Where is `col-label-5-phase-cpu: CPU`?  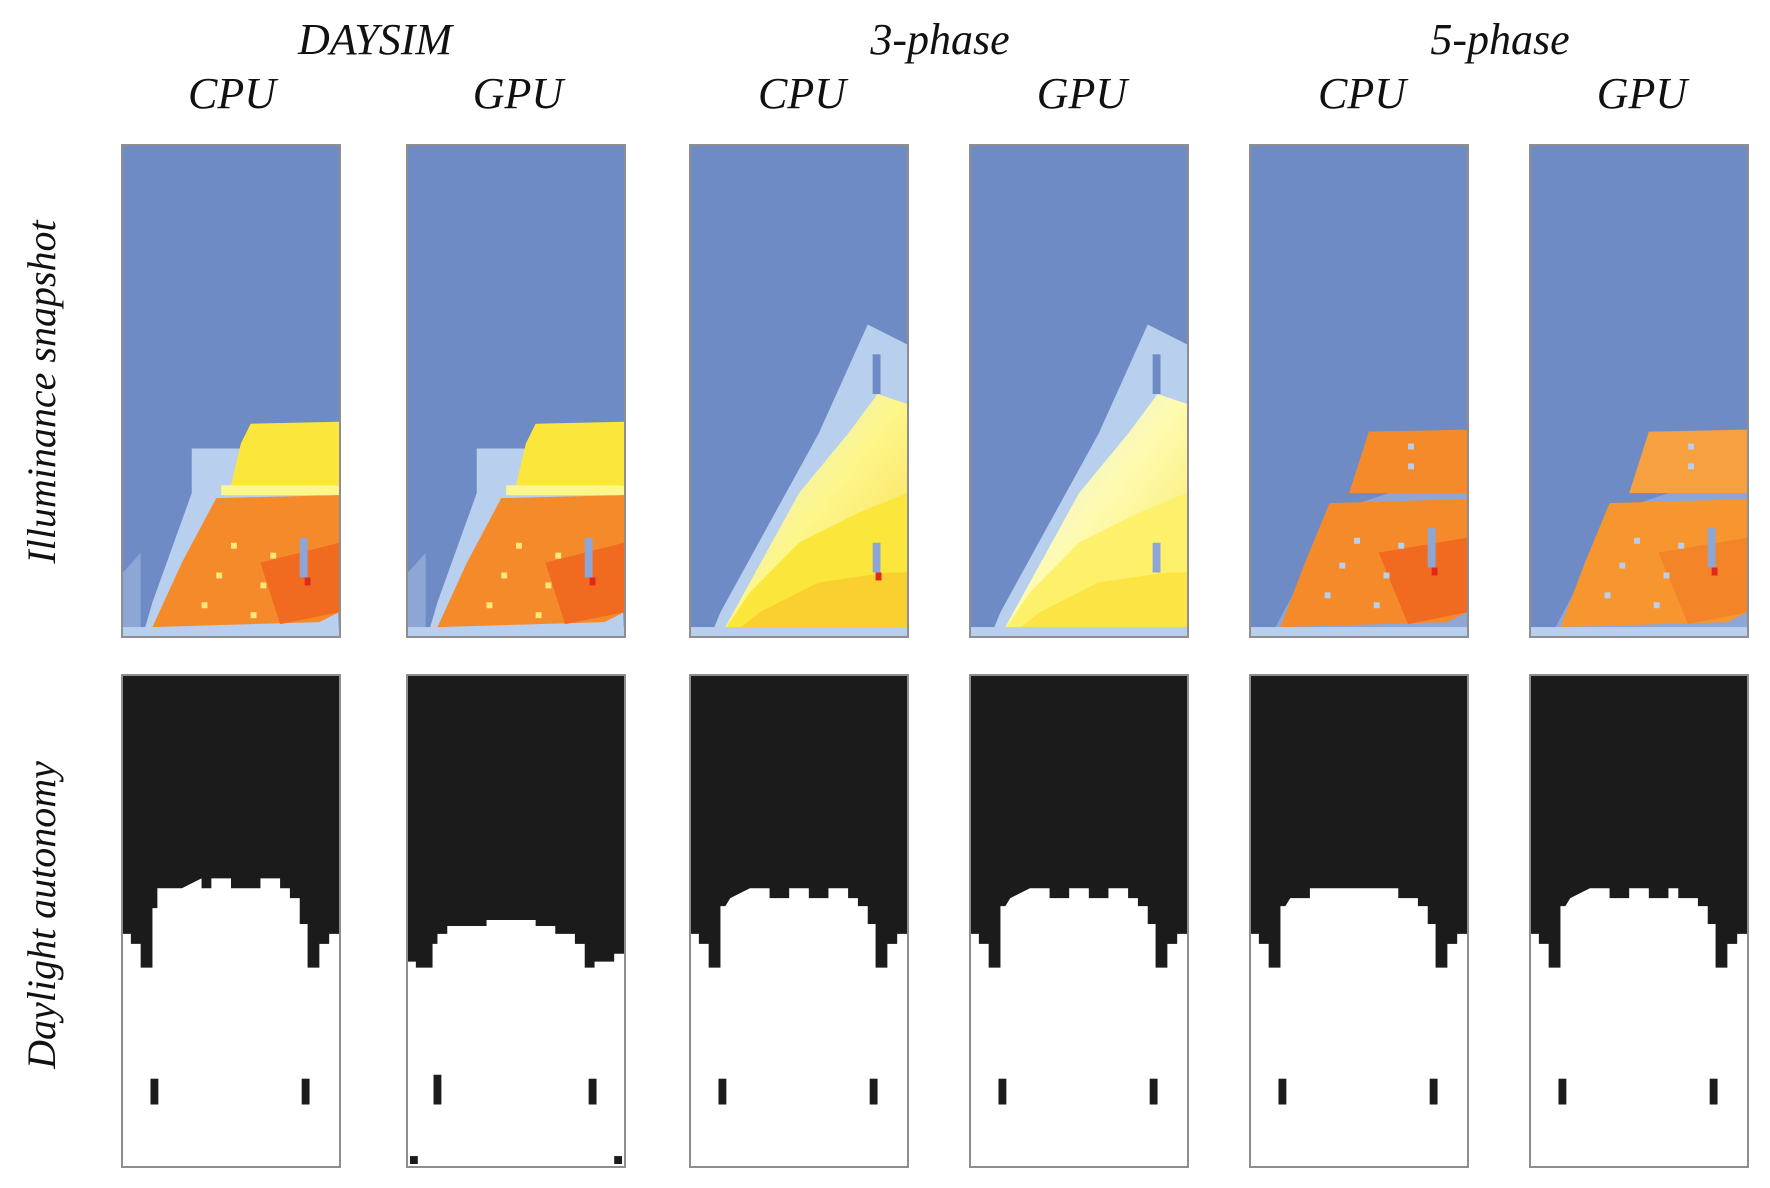 col-label-5-phase-cpu: CPU is located at coordinates (1362, 93).